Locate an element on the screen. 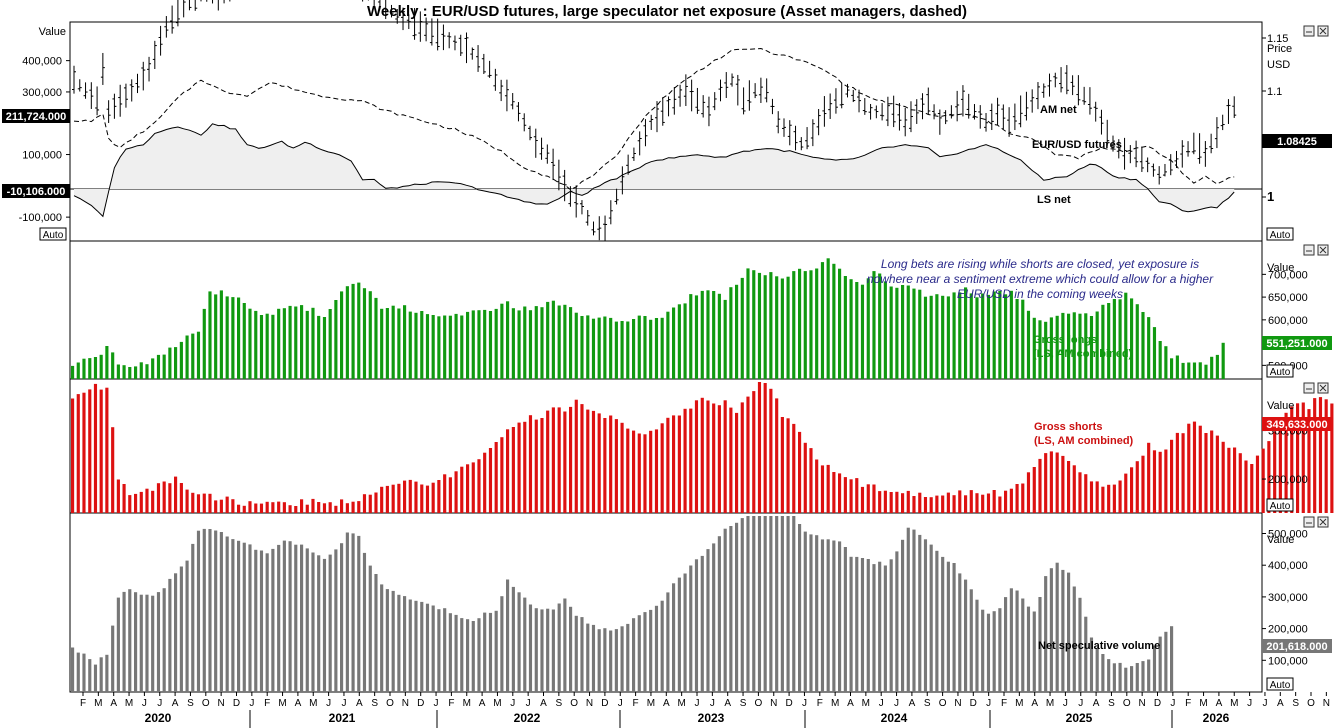 The height and width of the screenshot is (728, 1334). gross-shorts-auto-label-box is located at coordinates (1280, 505).